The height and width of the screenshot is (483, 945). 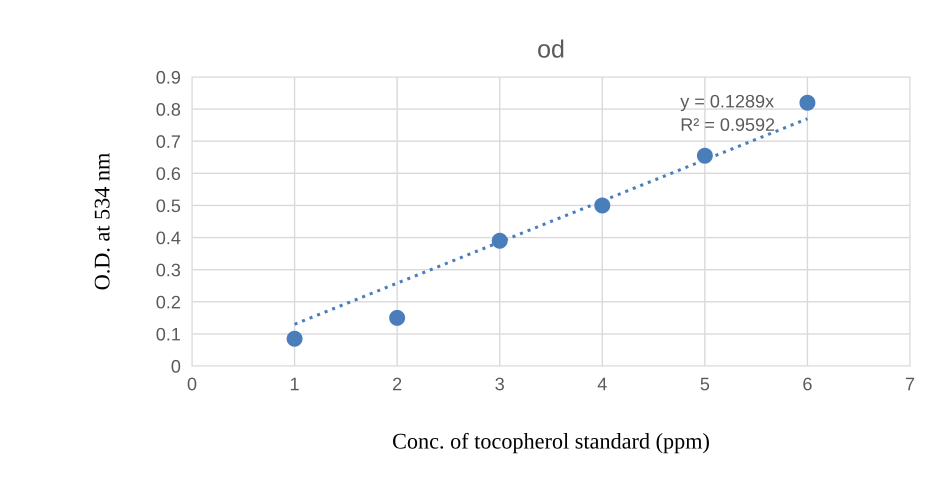 What do you see at coordinates (168, 237) in the screenshot?
I see `y-tick-label: 0.4` at bounding box center [168, 237].